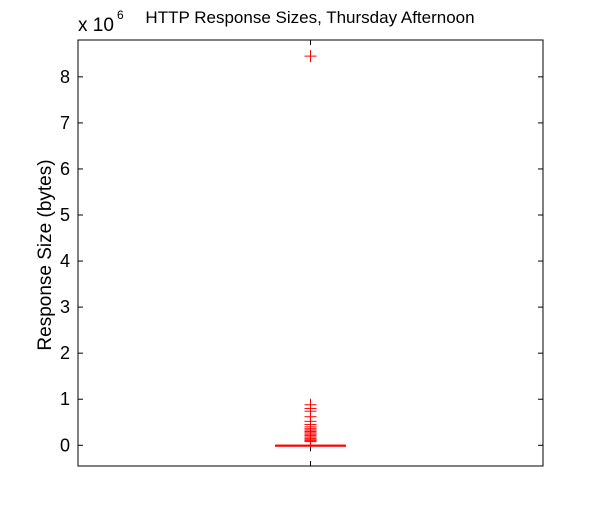 Image resolution: width=600 pixels, height=525 pixels. I want to click on y-tick-label: 4, so click(65, 261).